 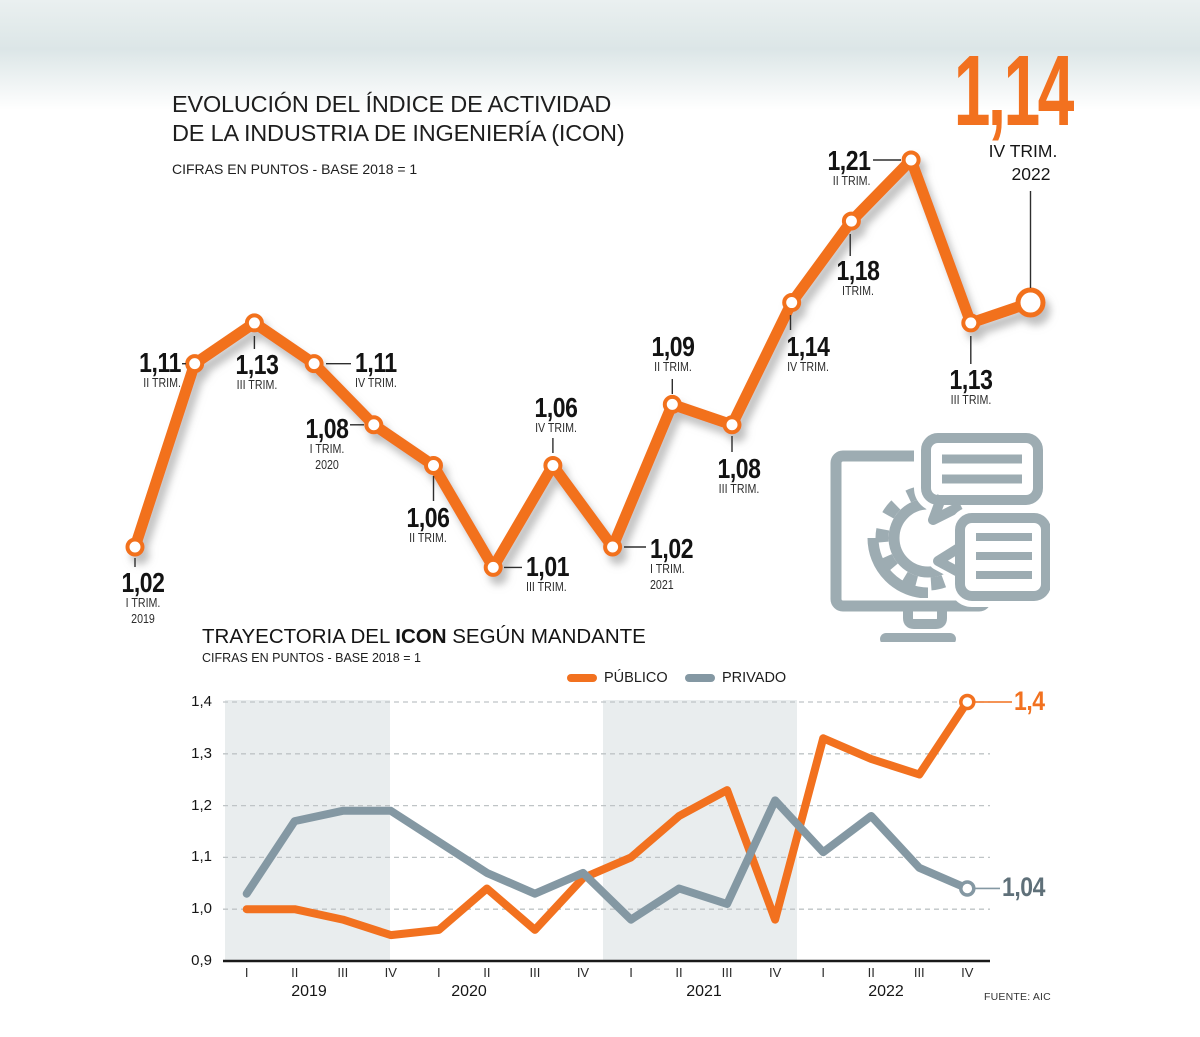 What do you see at coordinates (299, 636) in the screenshot?
I see `bottom-title-prefix: TRAYECTORIA DEL` at bounding box center [299, 636].